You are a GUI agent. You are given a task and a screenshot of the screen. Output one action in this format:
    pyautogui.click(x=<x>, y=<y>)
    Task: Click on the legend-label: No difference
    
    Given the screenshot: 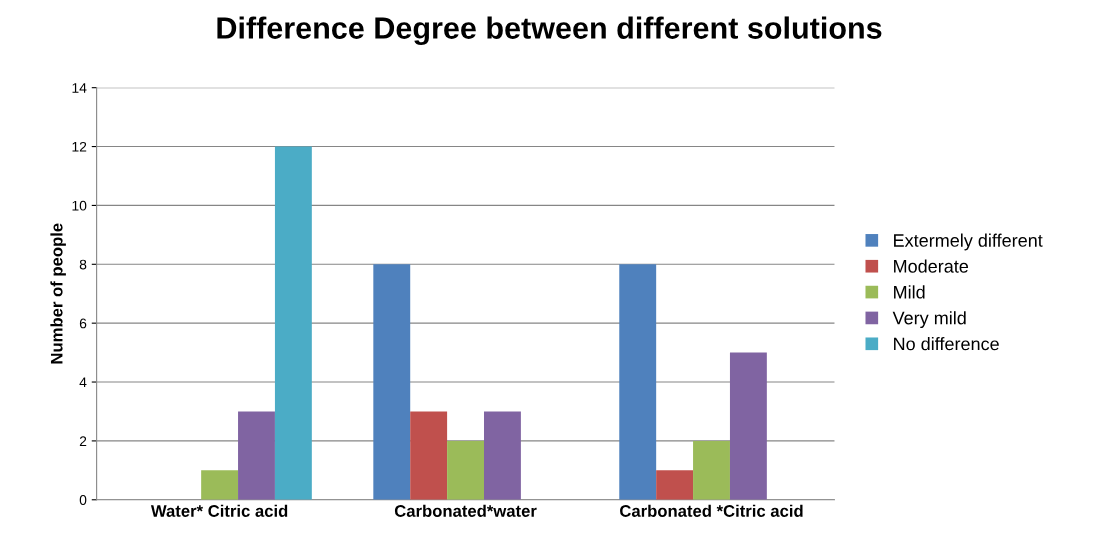 What is the action you would take?
    pyautogui.click(x=946, y=344)
    